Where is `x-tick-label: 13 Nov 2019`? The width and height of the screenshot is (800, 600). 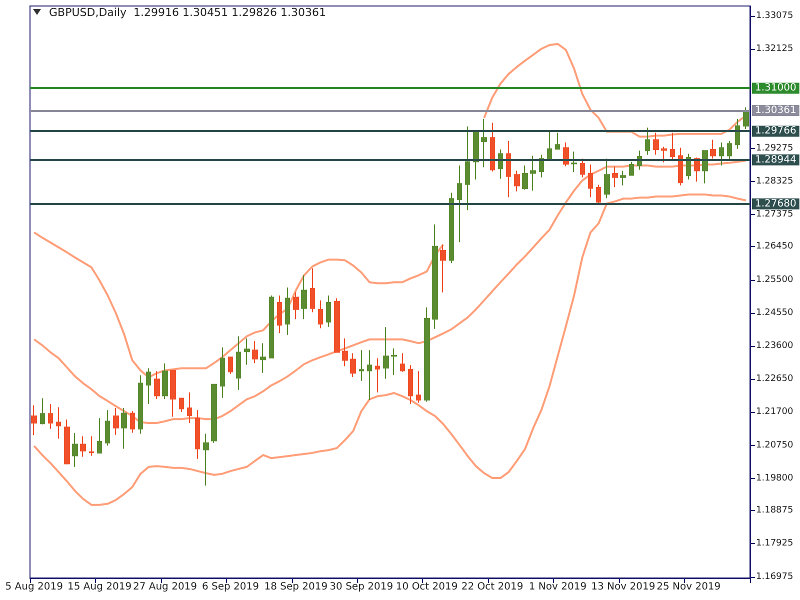 x-tick-label: 13 Nov 2019 is located at coordinates (623, 587).